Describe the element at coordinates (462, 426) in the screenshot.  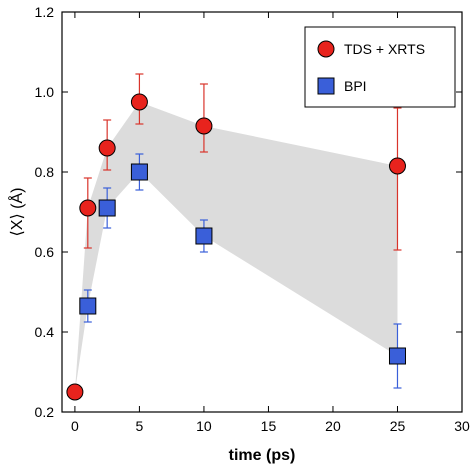
I see `x-tick-label: 30` at that location.